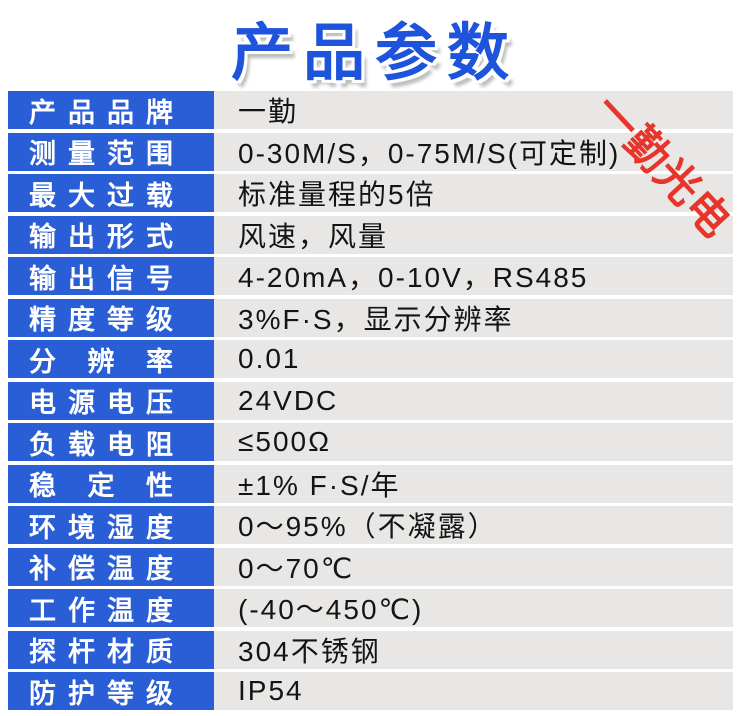 Image resolution: width=750 pixels, height=716 pixels. What do you see at coordinates (111, 566) in the screenshot?
I see `row-label: 补偿温度` at bounding box center [111, 566].